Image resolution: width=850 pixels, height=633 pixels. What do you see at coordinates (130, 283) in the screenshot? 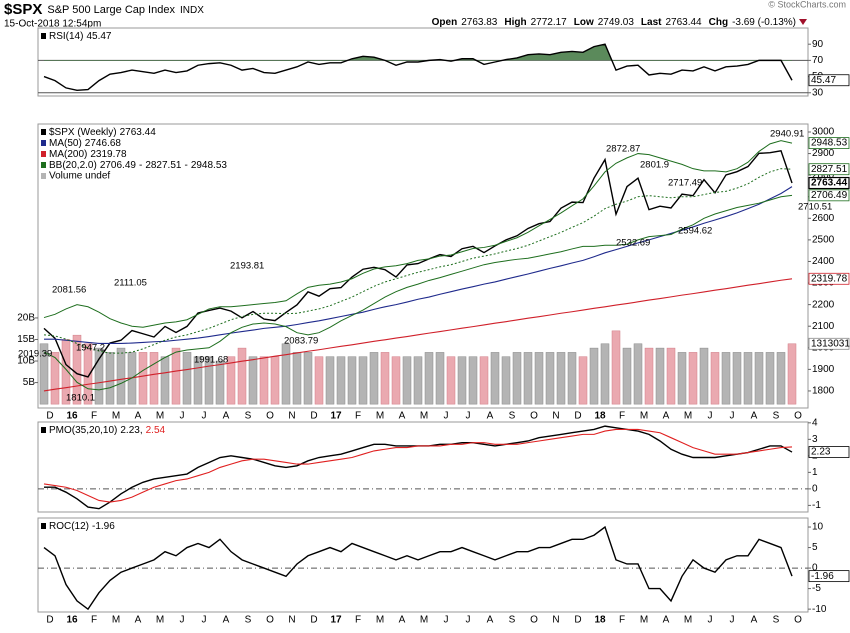
I see `price-annotation: 2111.05` at bounding box center [130, 283].